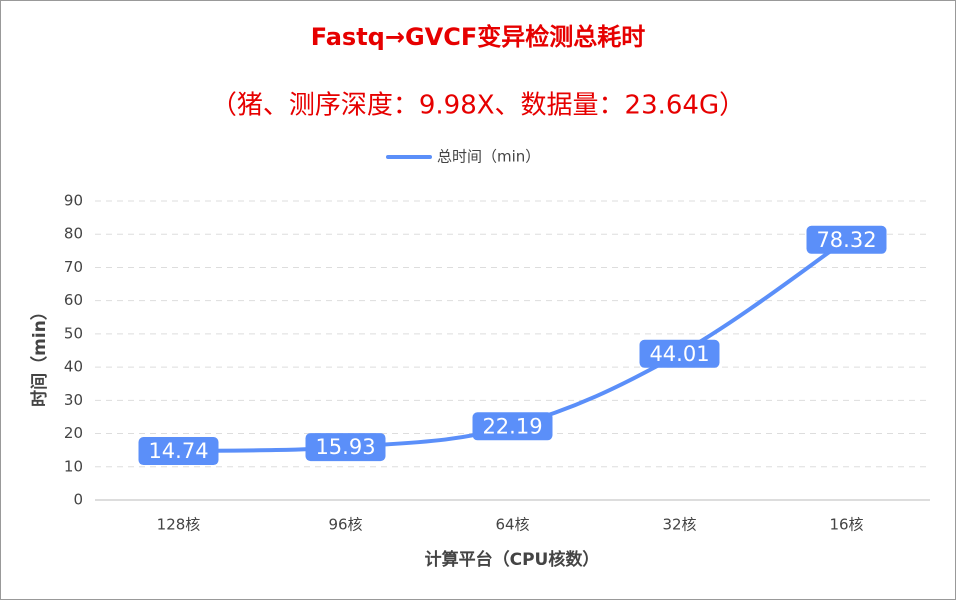  I want to click on y-tick-label: 20, so click(73, 433).